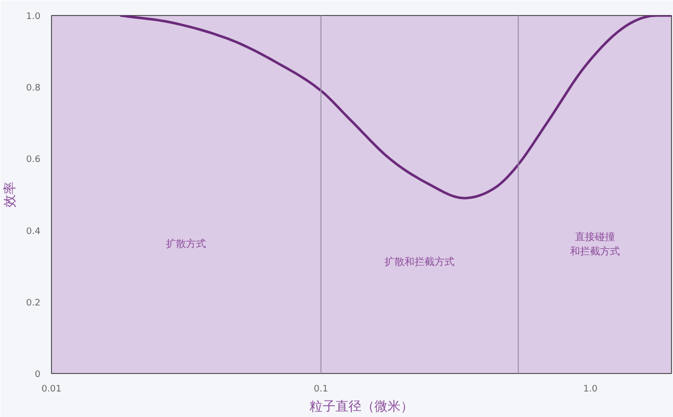 The height and width of the screenshot is (417, 673). I want to click on y-axis-title: 效率, so click(10, 195).